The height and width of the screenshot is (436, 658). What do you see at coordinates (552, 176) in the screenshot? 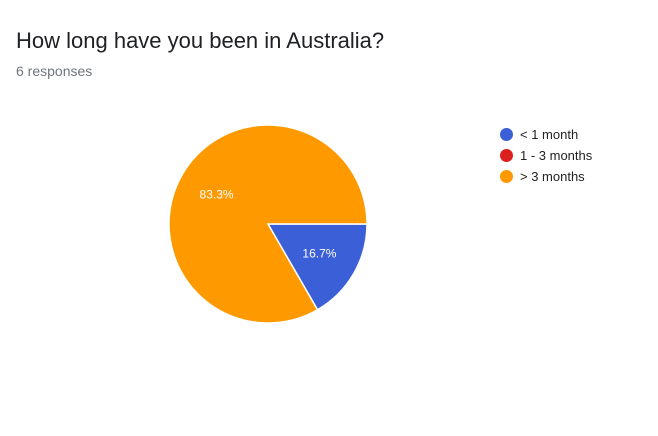
I see `legend-label: > 3 months` at bounding box center [552, 176].